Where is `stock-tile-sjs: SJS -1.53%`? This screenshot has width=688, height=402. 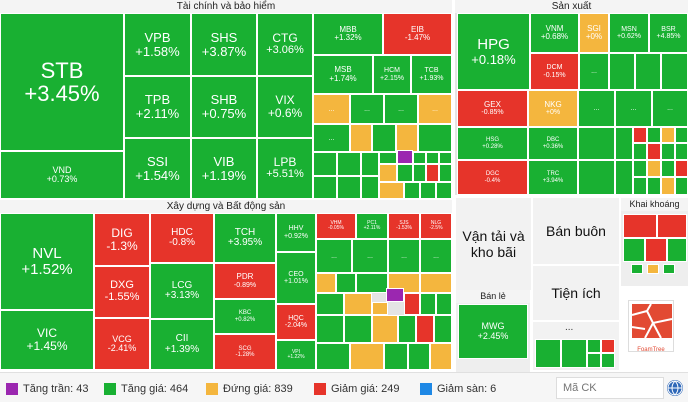
stock-tile-sjs: SJS -1.53% is located at coordinates (404, 226).